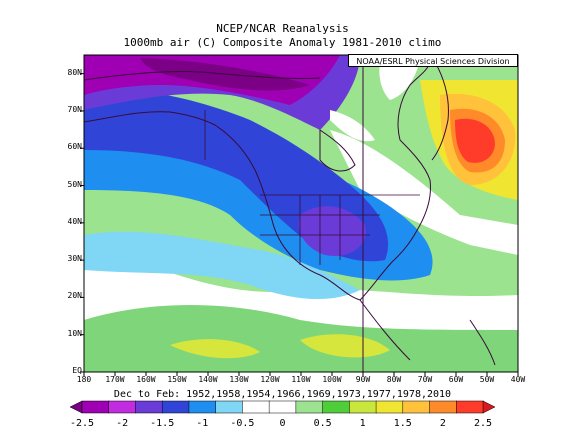 This screenshot has height=437, width=565. Describe the element at coordinates (518, 379) in the screenshot. I see `lon-label: 40W` at that location.